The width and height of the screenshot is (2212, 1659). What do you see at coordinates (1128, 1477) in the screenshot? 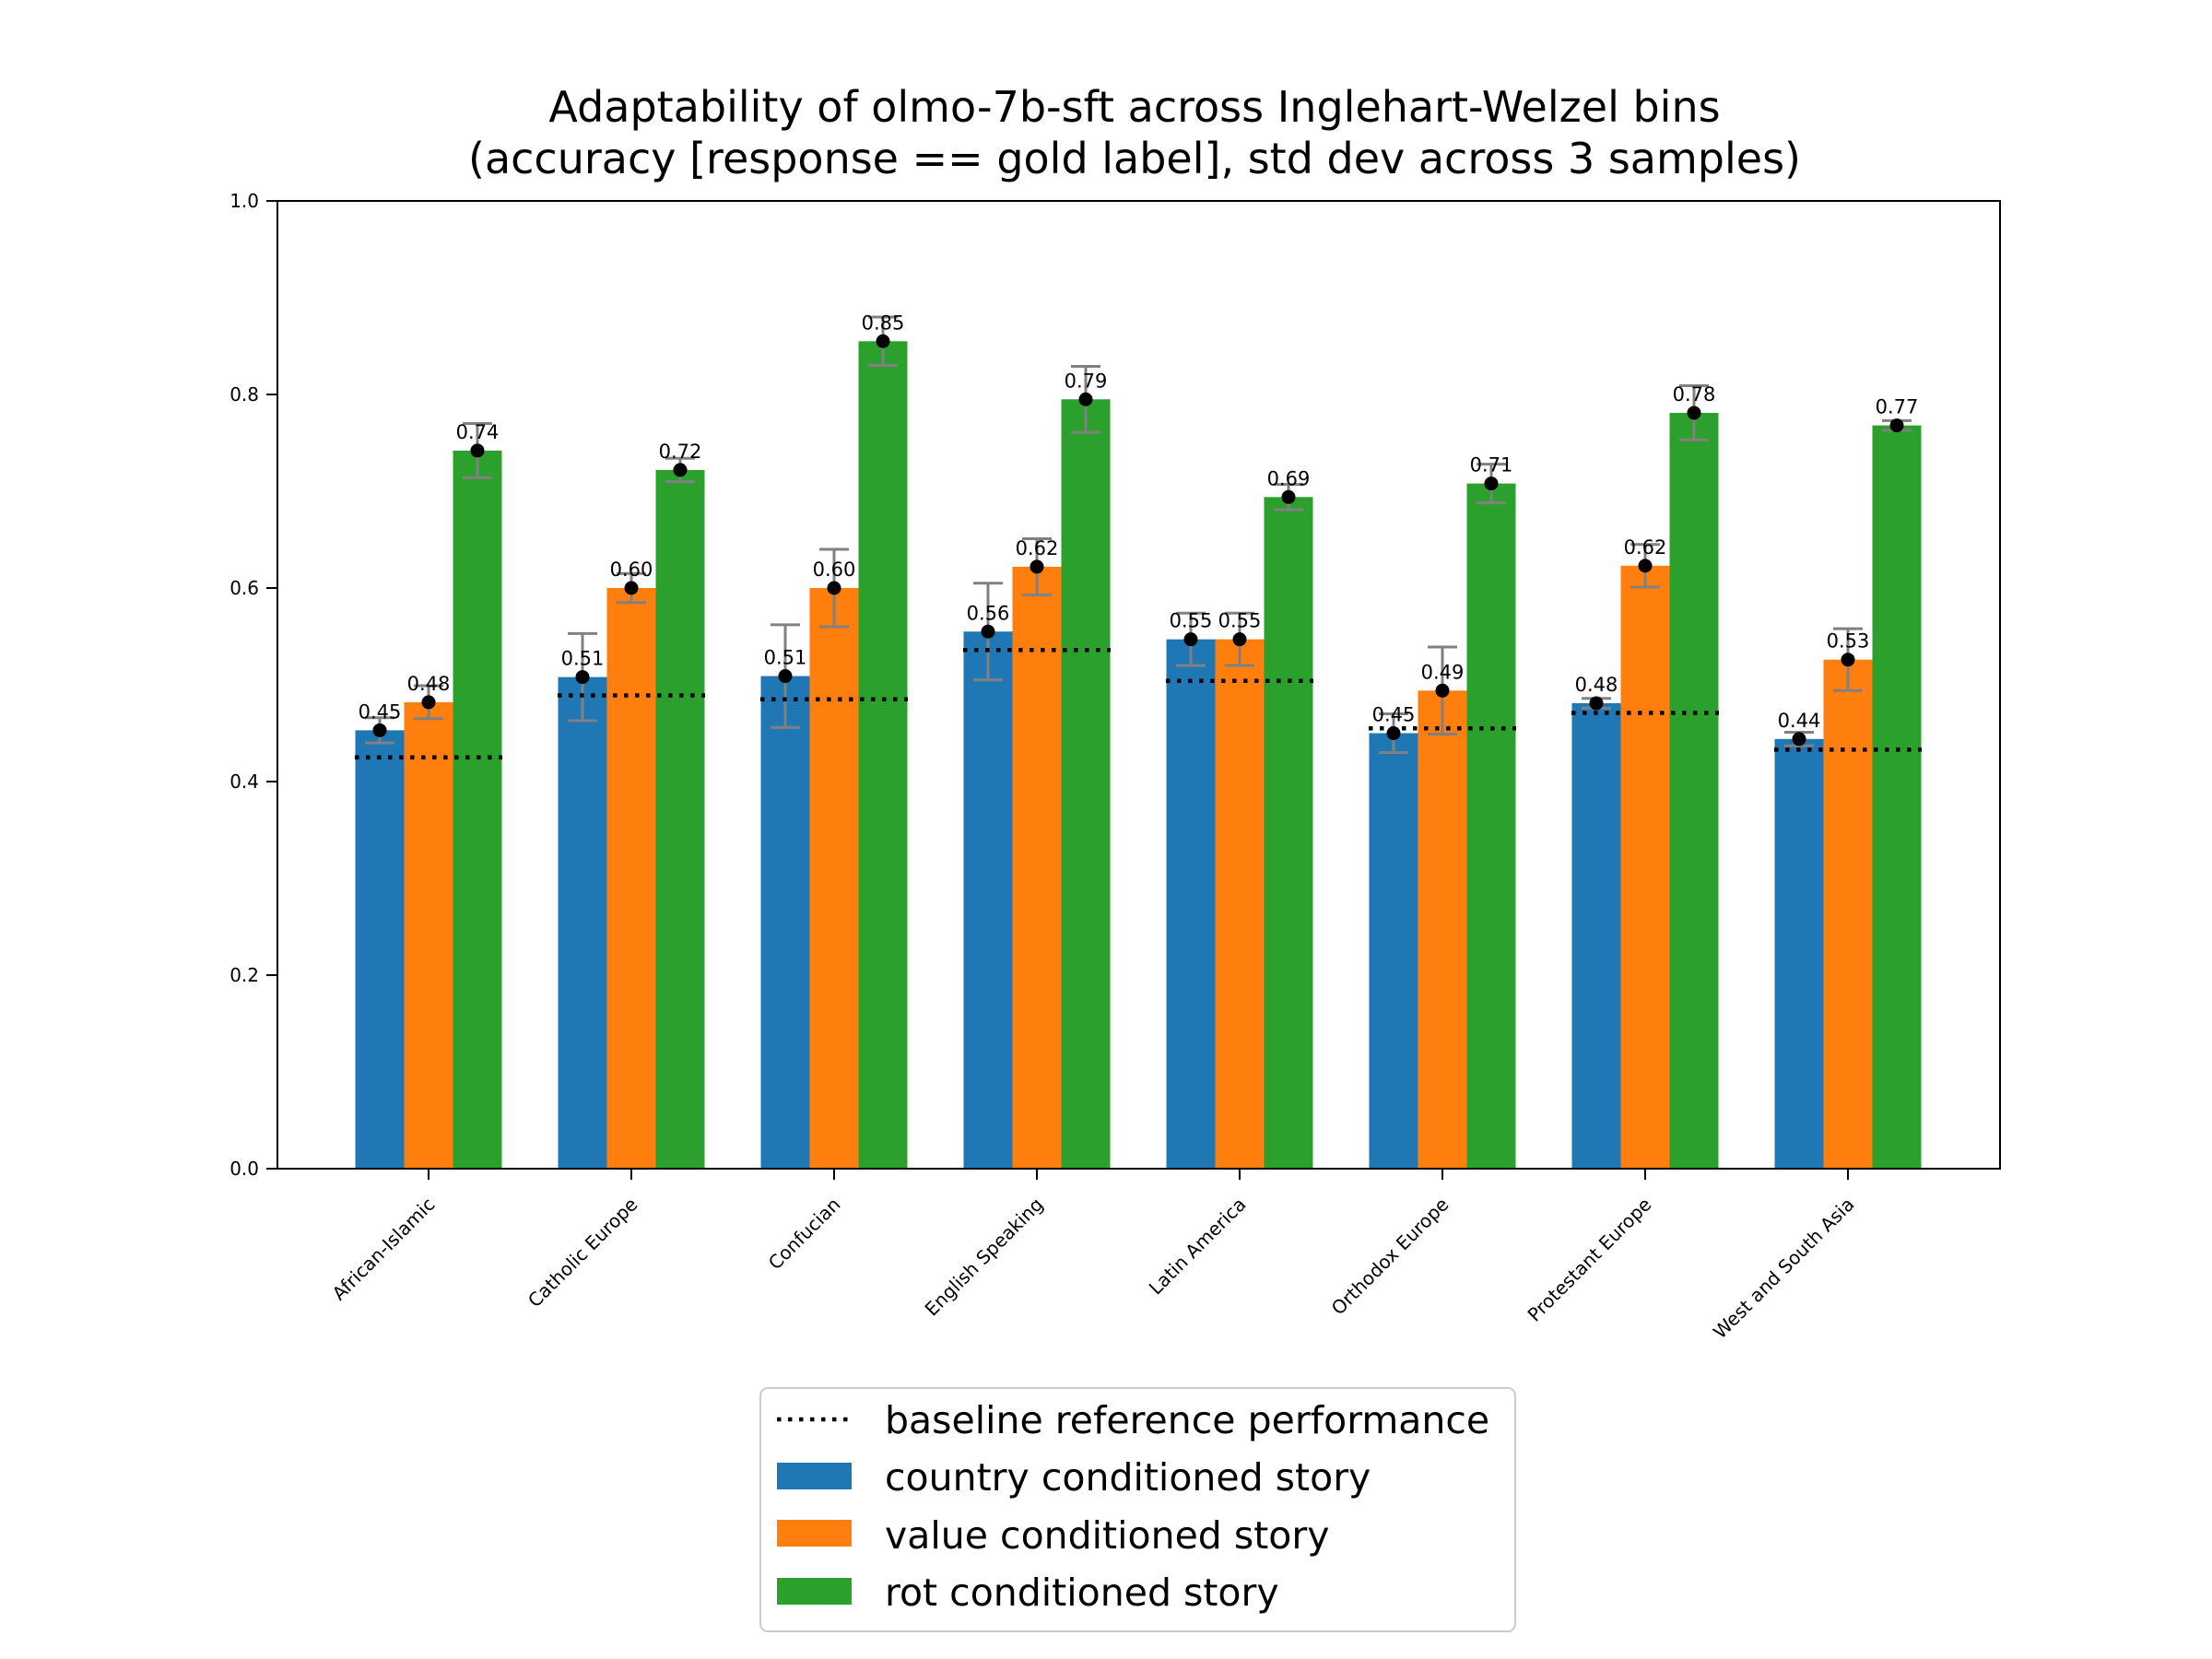
I see `legend-country-label: country conditioned story` at bounding box center [1128, 1477].